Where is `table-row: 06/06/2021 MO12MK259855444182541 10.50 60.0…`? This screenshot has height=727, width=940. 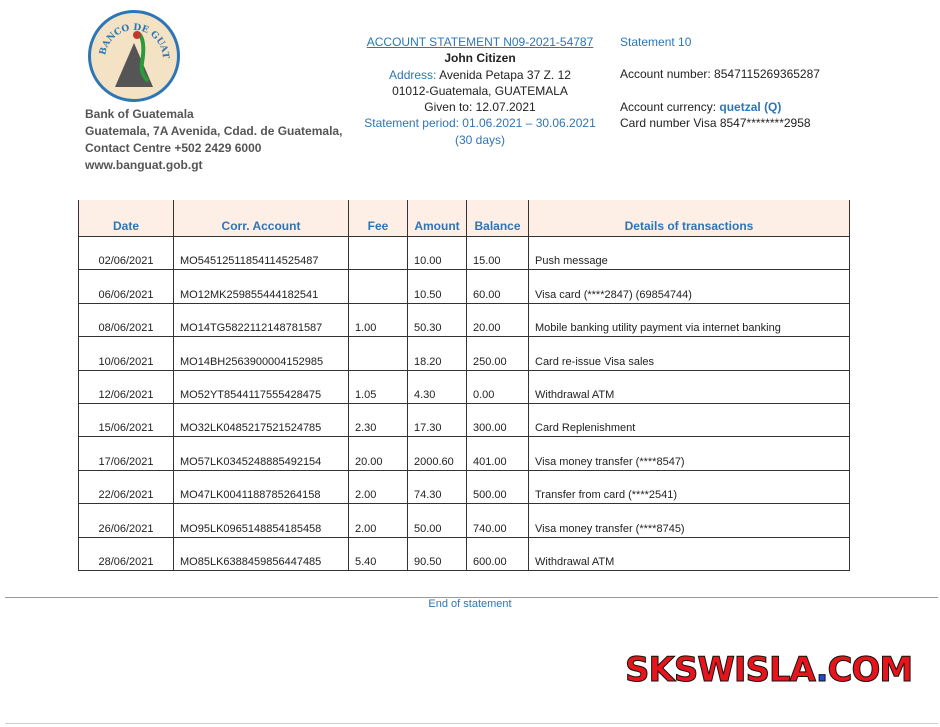
table-row: 06/06/2021 MO12MK259855444182541 10.50 60.0… is located at coordinates (464, 286).